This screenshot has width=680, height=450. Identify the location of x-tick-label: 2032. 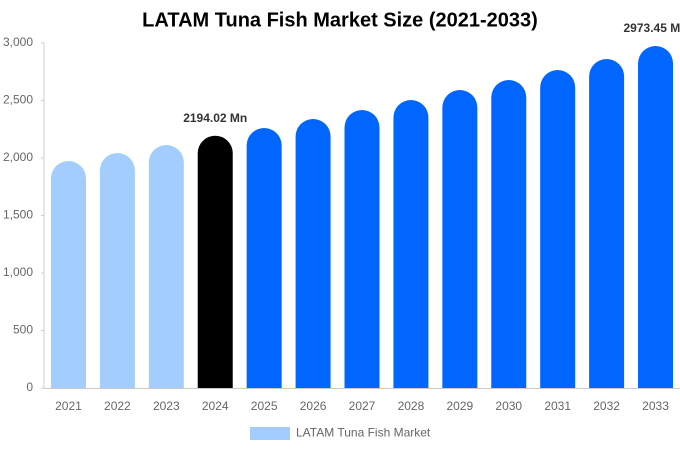
(606, 406).